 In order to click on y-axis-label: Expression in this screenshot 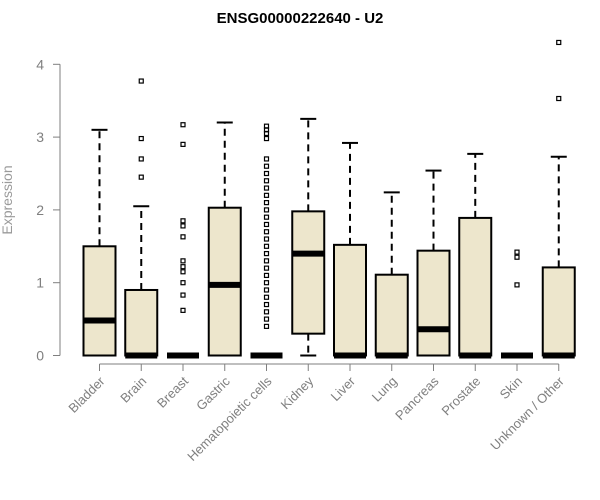, I will do `click(7, 199)`.